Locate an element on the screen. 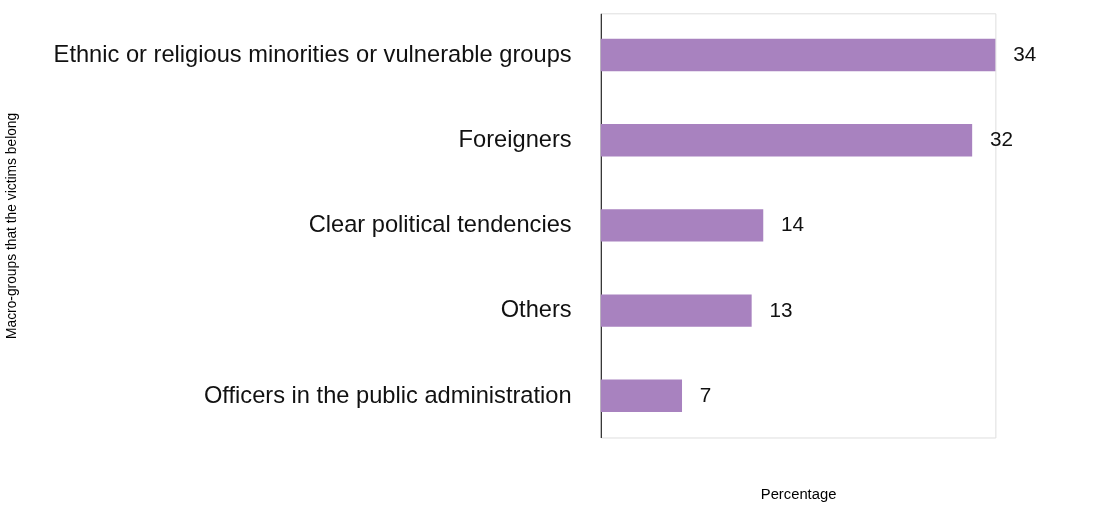  data-label: 32 is located at coordinates (1001, 139).